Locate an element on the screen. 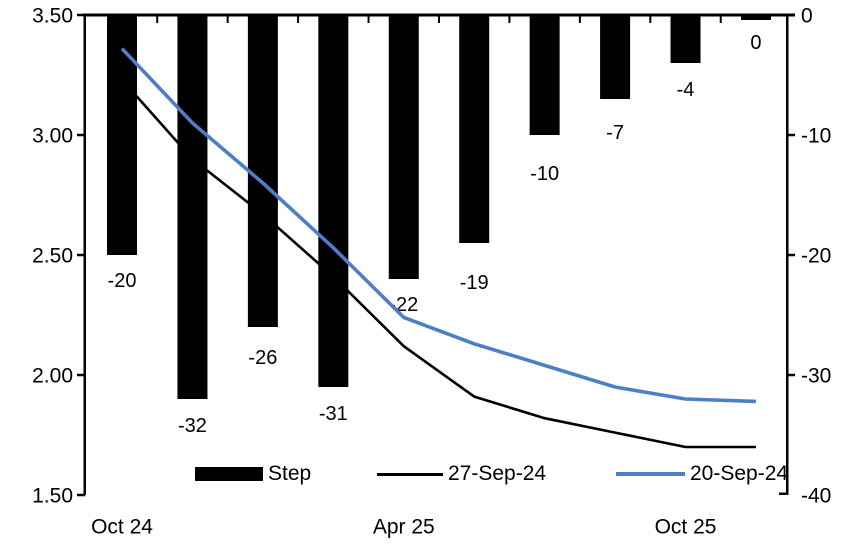 This screenshot has height=551, width=852. bar-data-label: -7 is located at coordinates (615, 133).